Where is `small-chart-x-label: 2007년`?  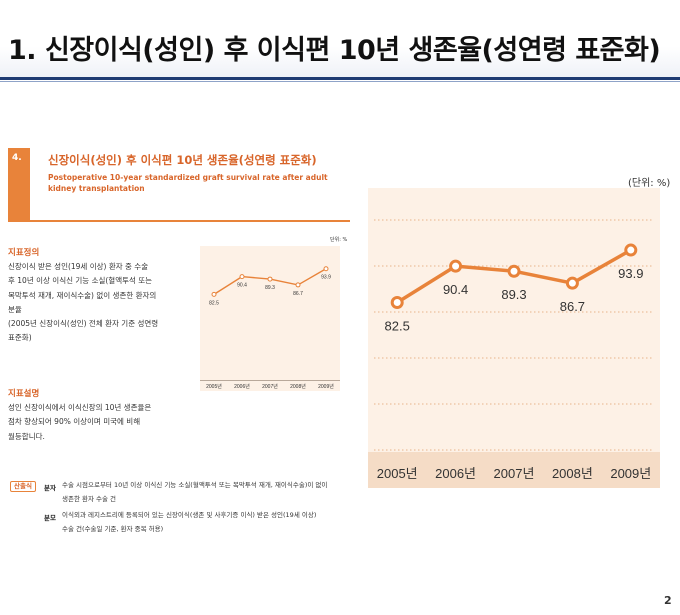
small-chart-x-label: 2007년 is located at coordinates (270, 386).